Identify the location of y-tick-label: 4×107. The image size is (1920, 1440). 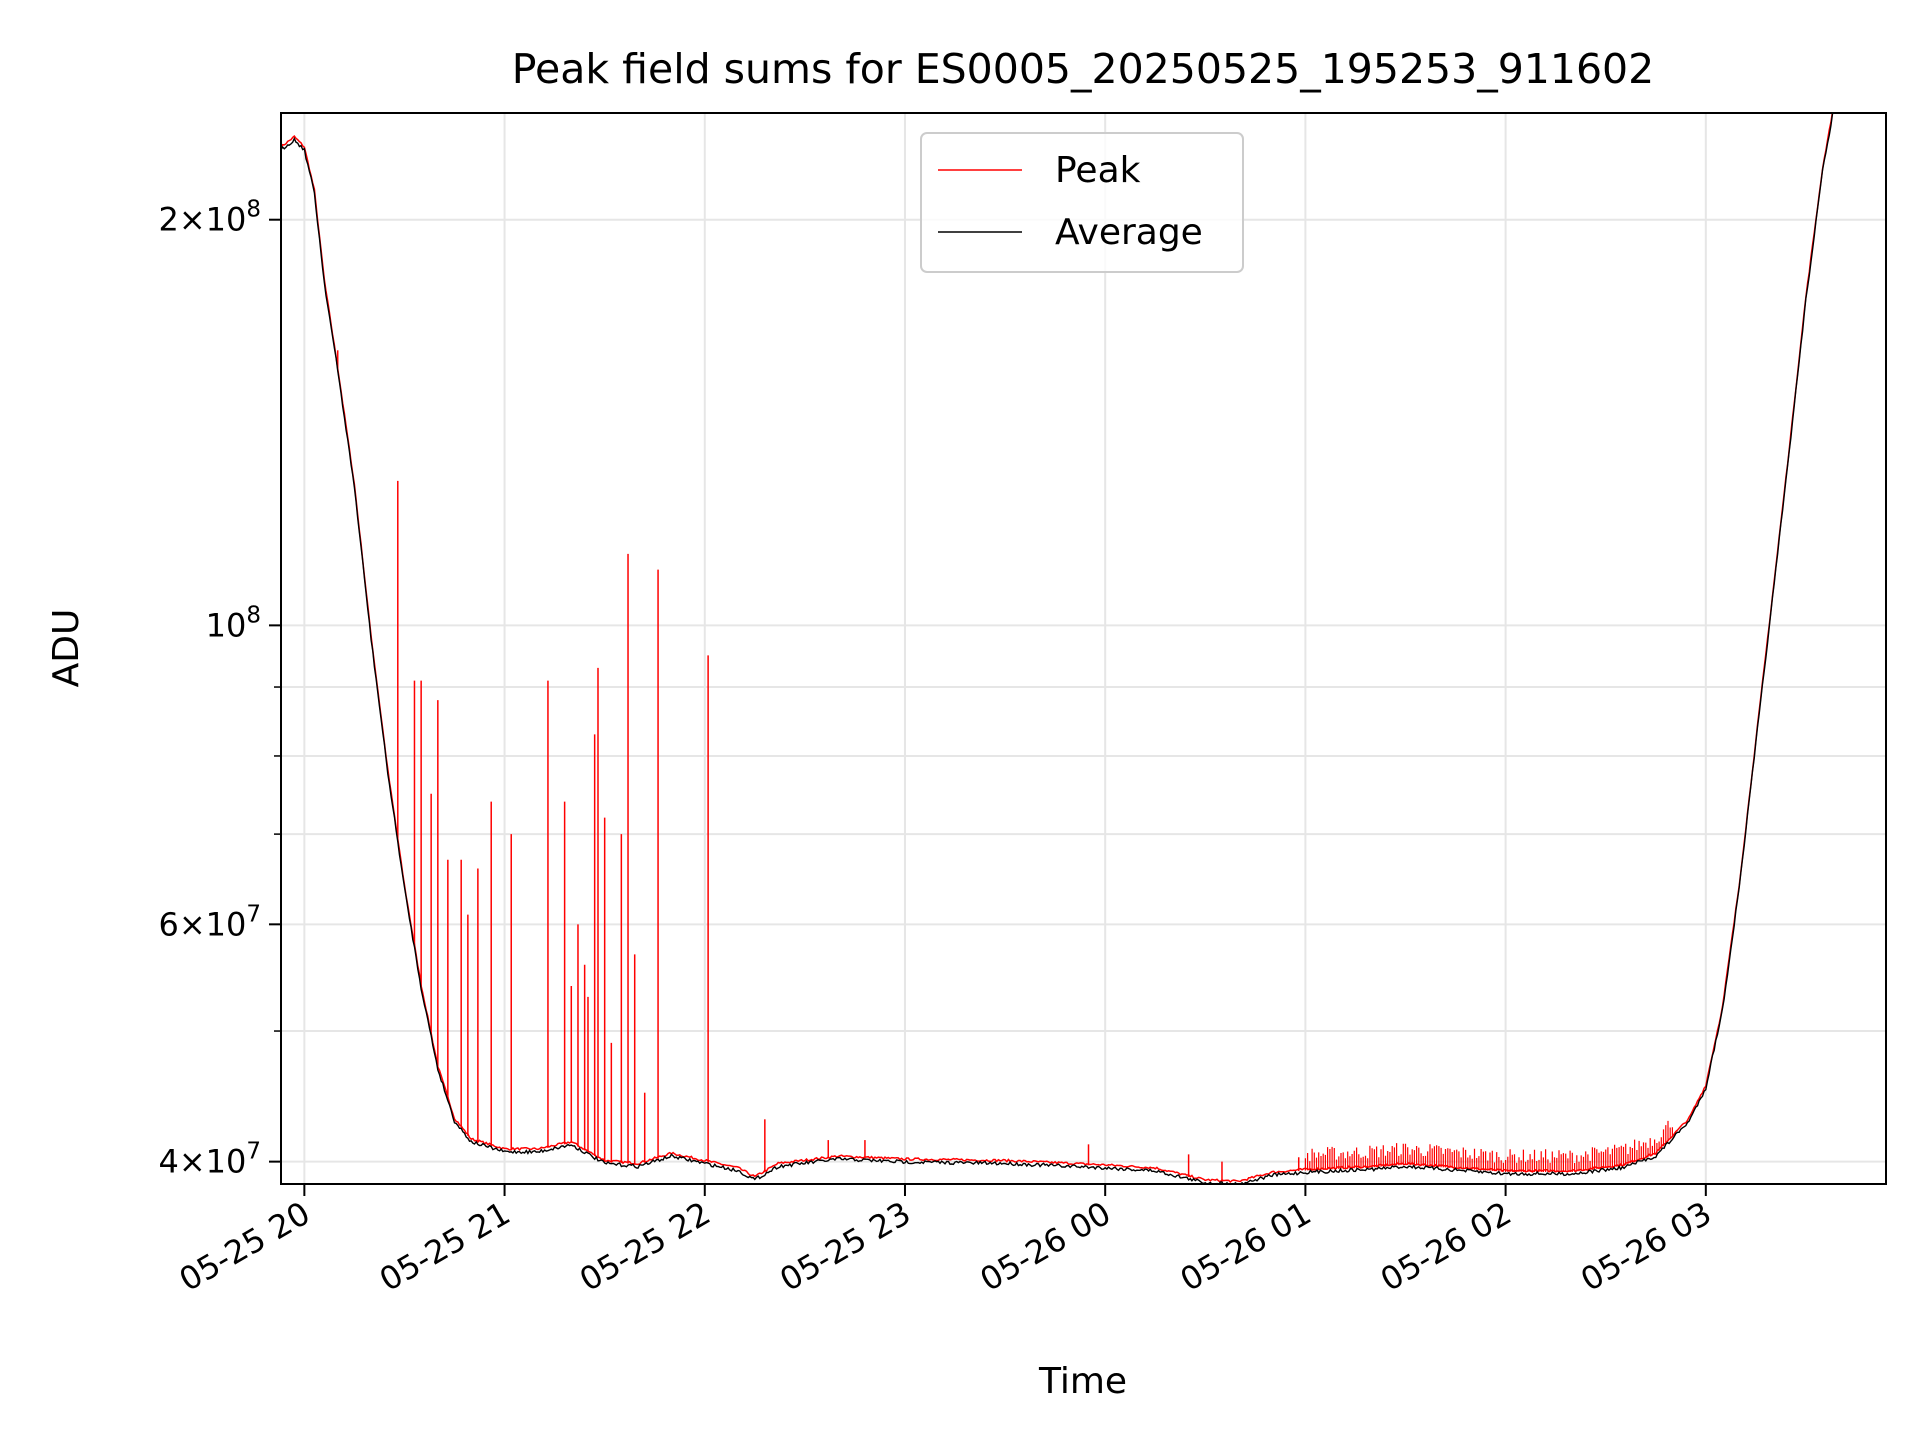
(209, 1160).